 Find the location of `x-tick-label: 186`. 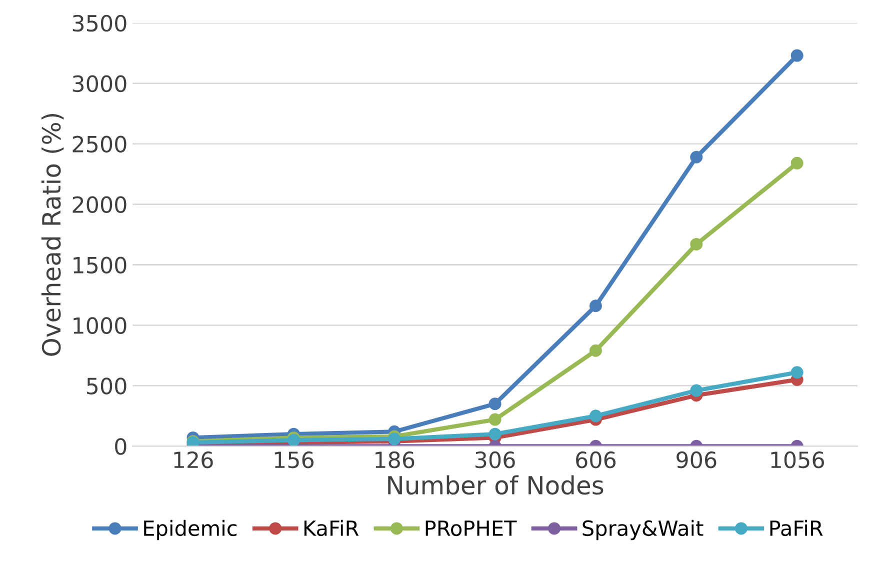

x-tick-label: 186 is located at coordinates (395, 459).